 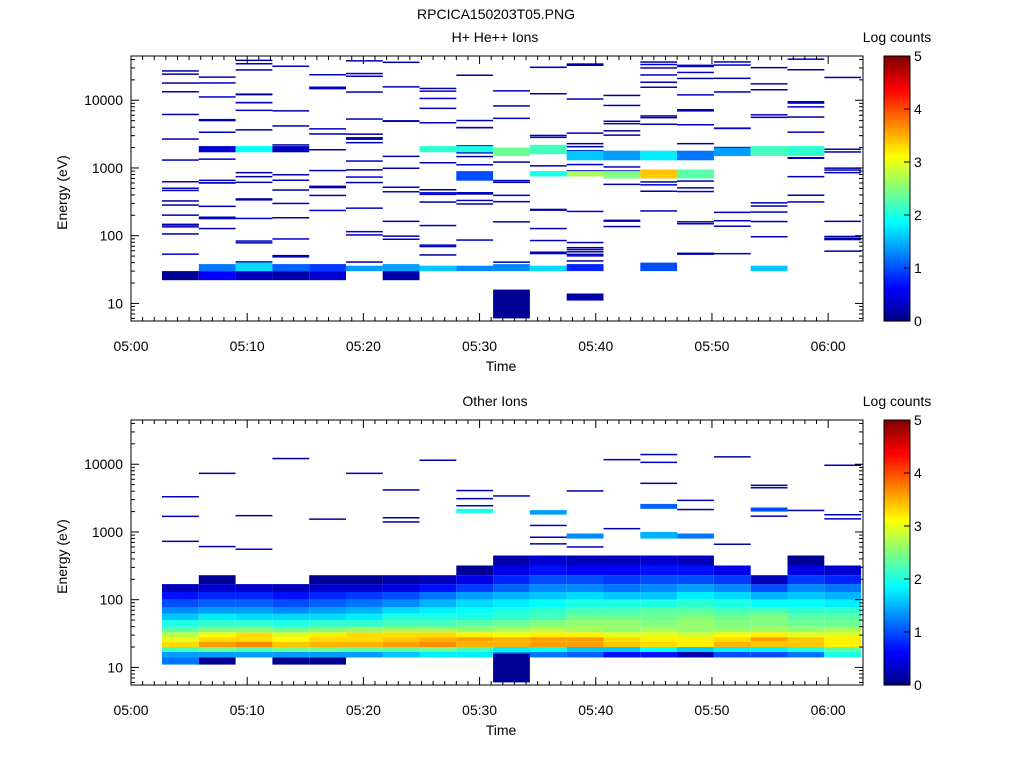 What do you see at coordinates (918, 268) in the screenshot?
I see `colorbar-tick-label: 1` at bounding box center [918, 268].